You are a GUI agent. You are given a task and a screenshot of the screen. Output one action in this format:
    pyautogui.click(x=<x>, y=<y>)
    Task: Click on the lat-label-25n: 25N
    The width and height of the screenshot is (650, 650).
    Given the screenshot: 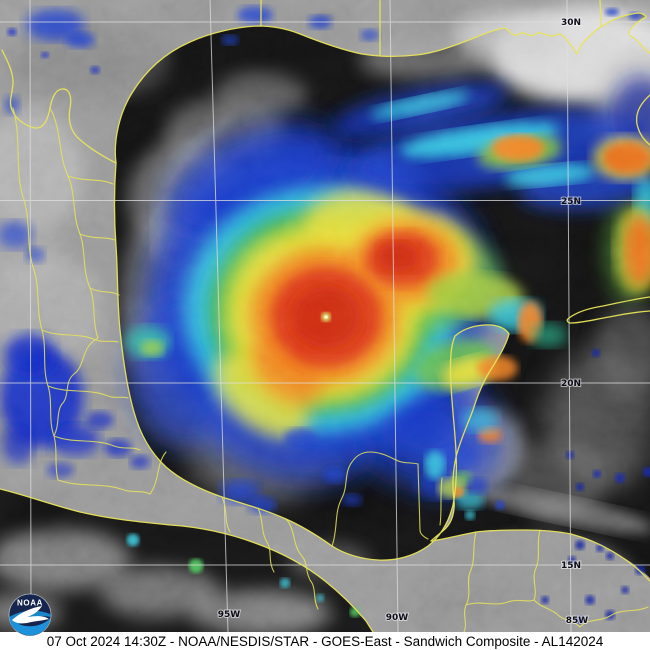 What is the action you would take?
    pyautogui.click(x=571, y=202)
    